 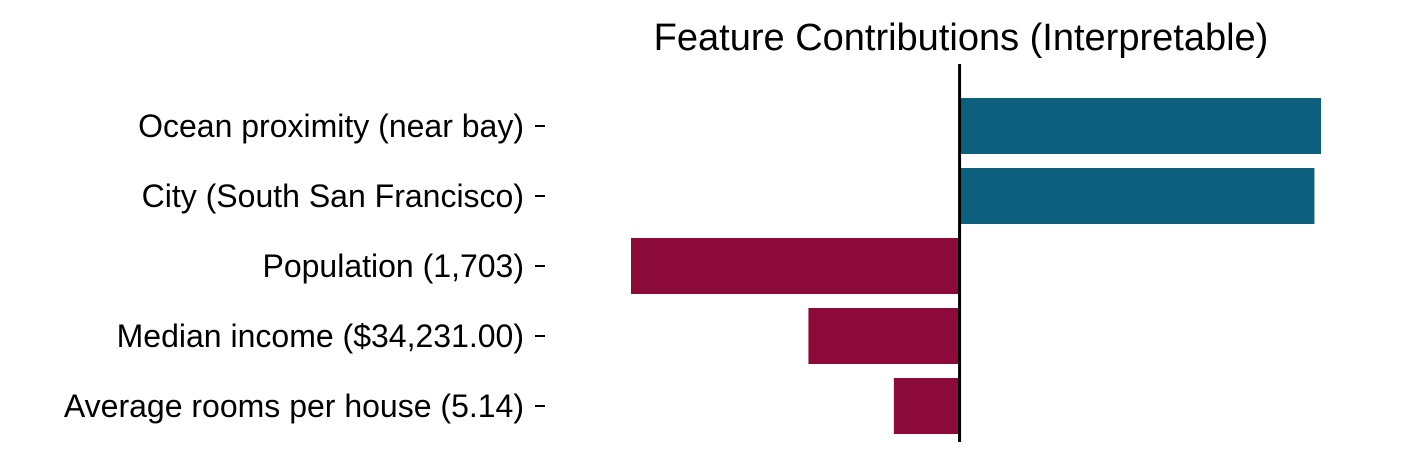 I want to click on y-tick-label: City (South San Francisco), so click(x=333, y=196).